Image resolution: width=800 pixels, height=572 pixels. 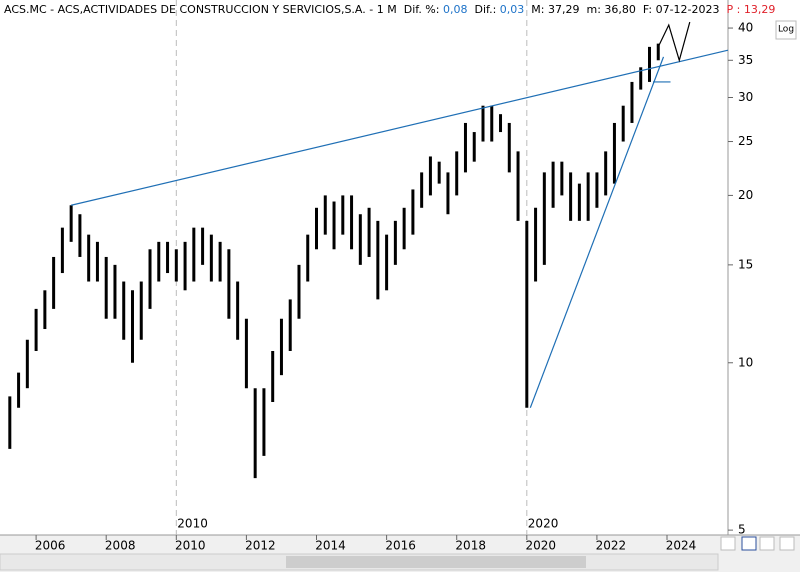 What do you see at coordinates (767, 543) in the screenshot?
I see `nav-button` at bounding box center [767, 543].